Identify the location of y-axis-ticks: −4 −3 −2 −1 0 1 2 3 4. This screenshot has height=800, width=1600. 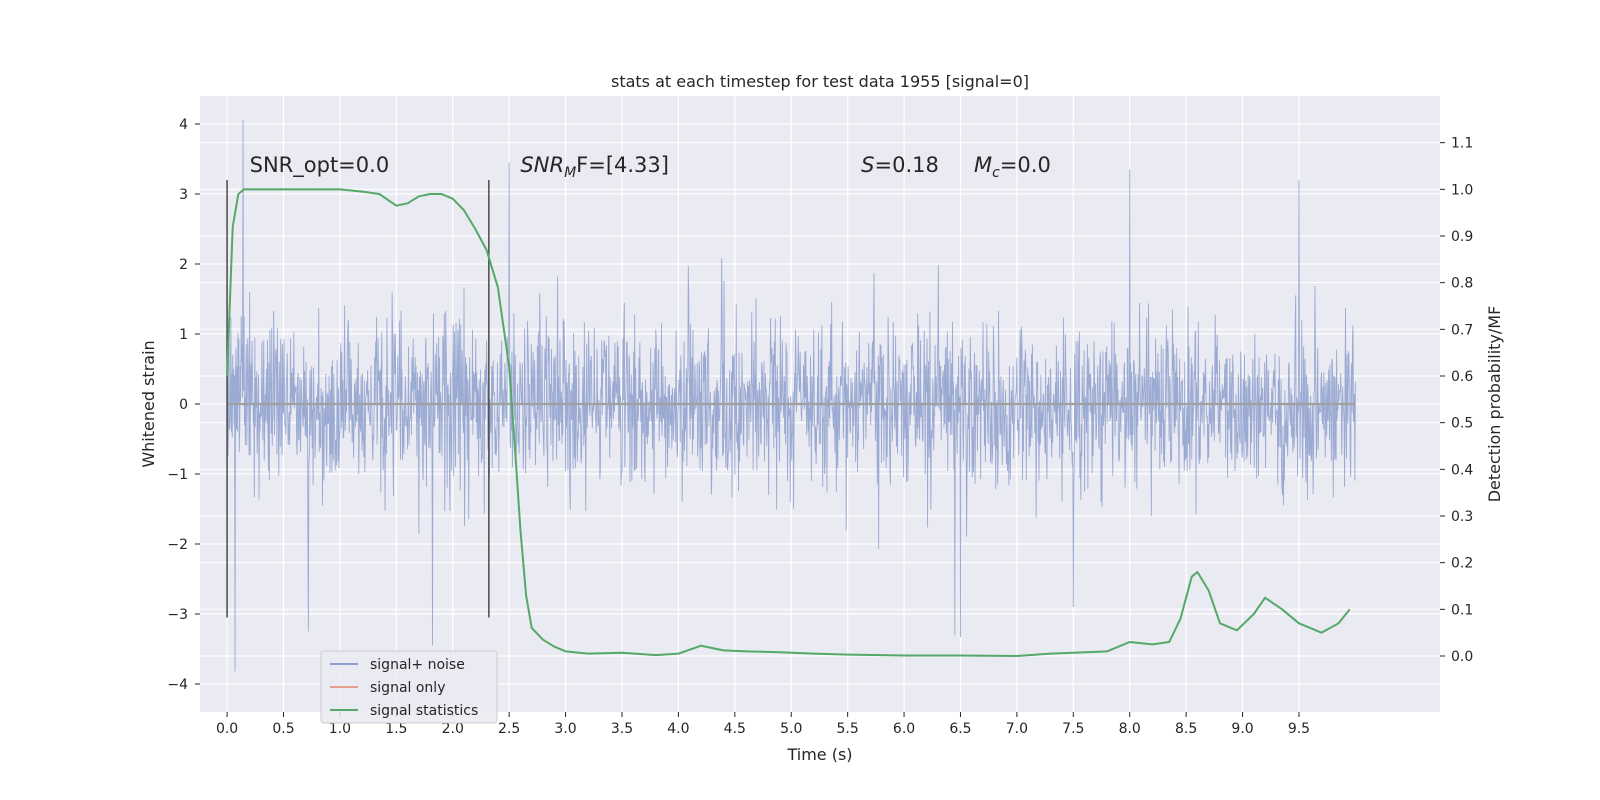
(183, 405).